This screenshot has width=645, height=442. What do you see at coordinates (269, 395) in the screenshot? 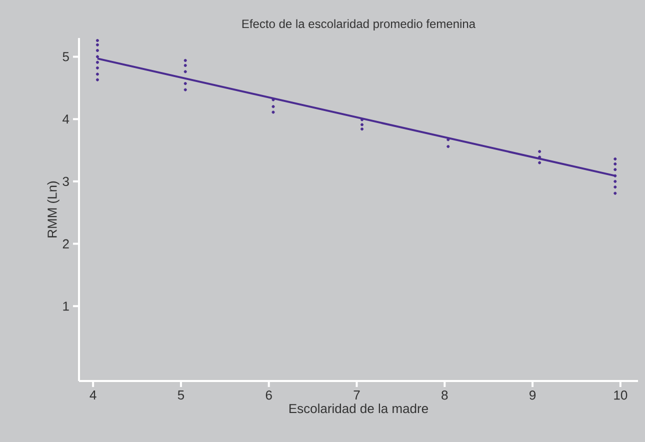
I see `x-tick-label: 6` at bounding box center [269, 395].